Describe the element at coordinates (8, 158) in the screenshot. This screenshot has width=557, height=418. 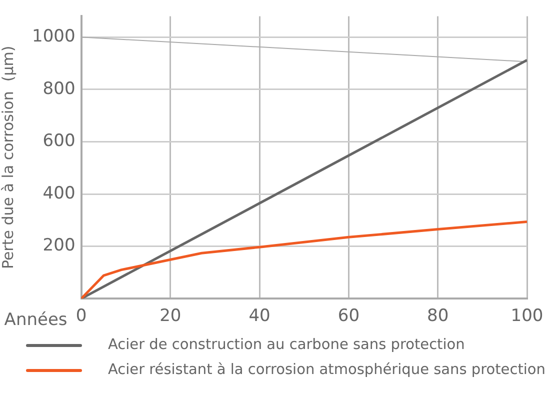
I see `y-axis-title: Perte due à la corrosion (µm)` at that location.